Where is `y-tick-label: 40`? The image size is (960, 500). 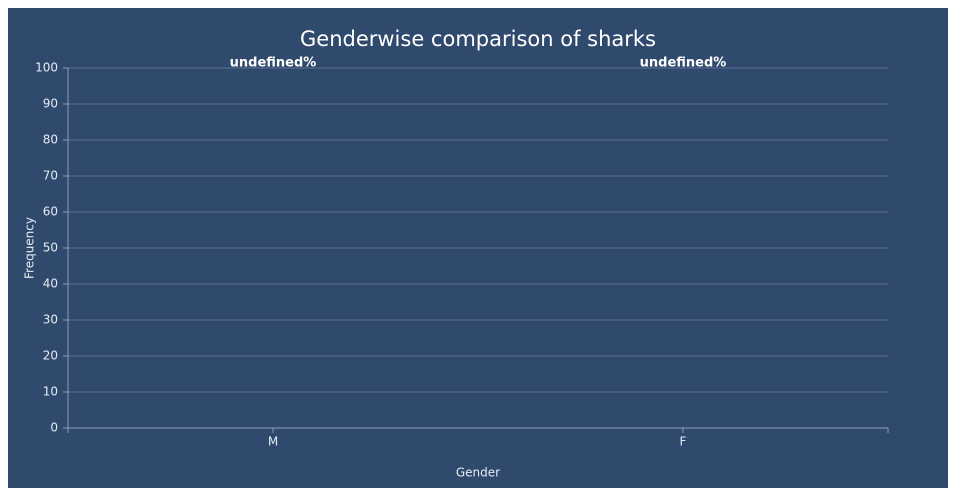
y-tick-label: 40 is located at coordinates (50, 284).